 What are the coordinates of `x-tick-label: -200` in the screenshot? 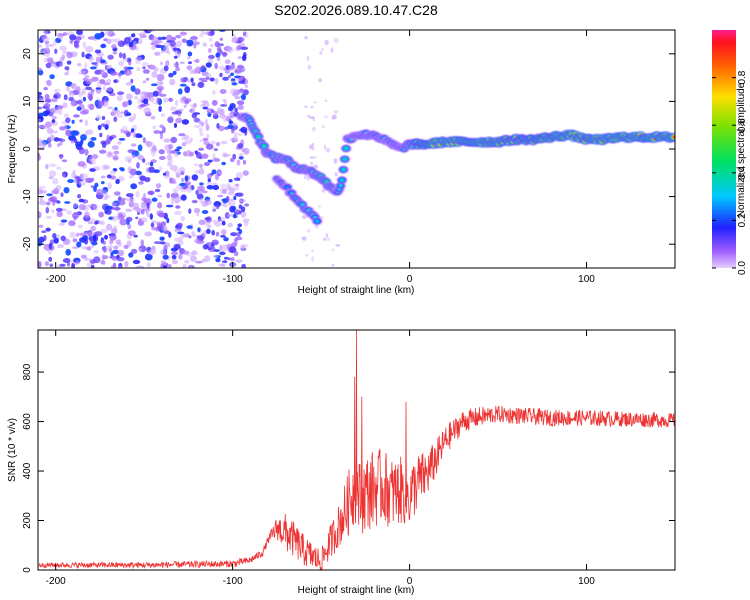 It's located at (56, 279).